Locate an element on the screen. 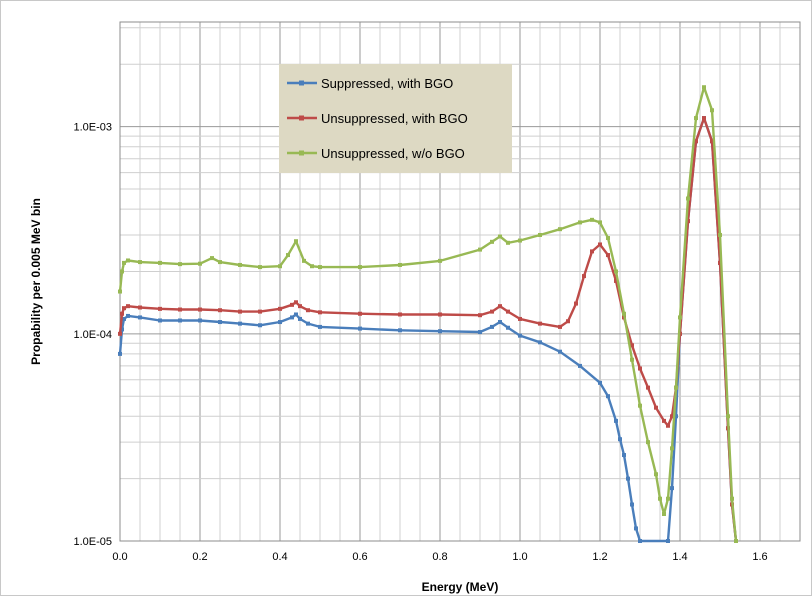  x-tick-label: 1.6 is located at coordinates (759, 557).